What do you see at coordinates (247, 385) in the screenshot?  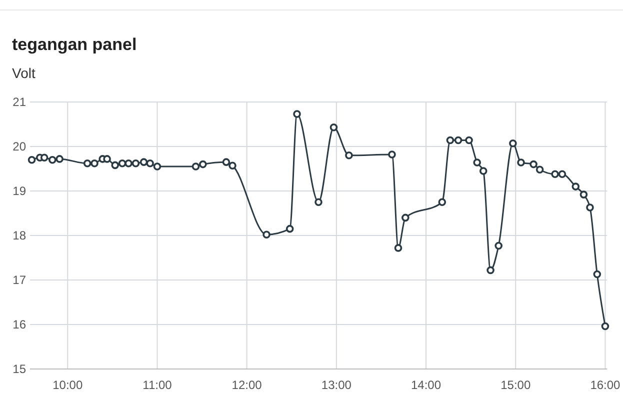 I see `x-tick-label: 12:00` at bounding box center [247, 385].